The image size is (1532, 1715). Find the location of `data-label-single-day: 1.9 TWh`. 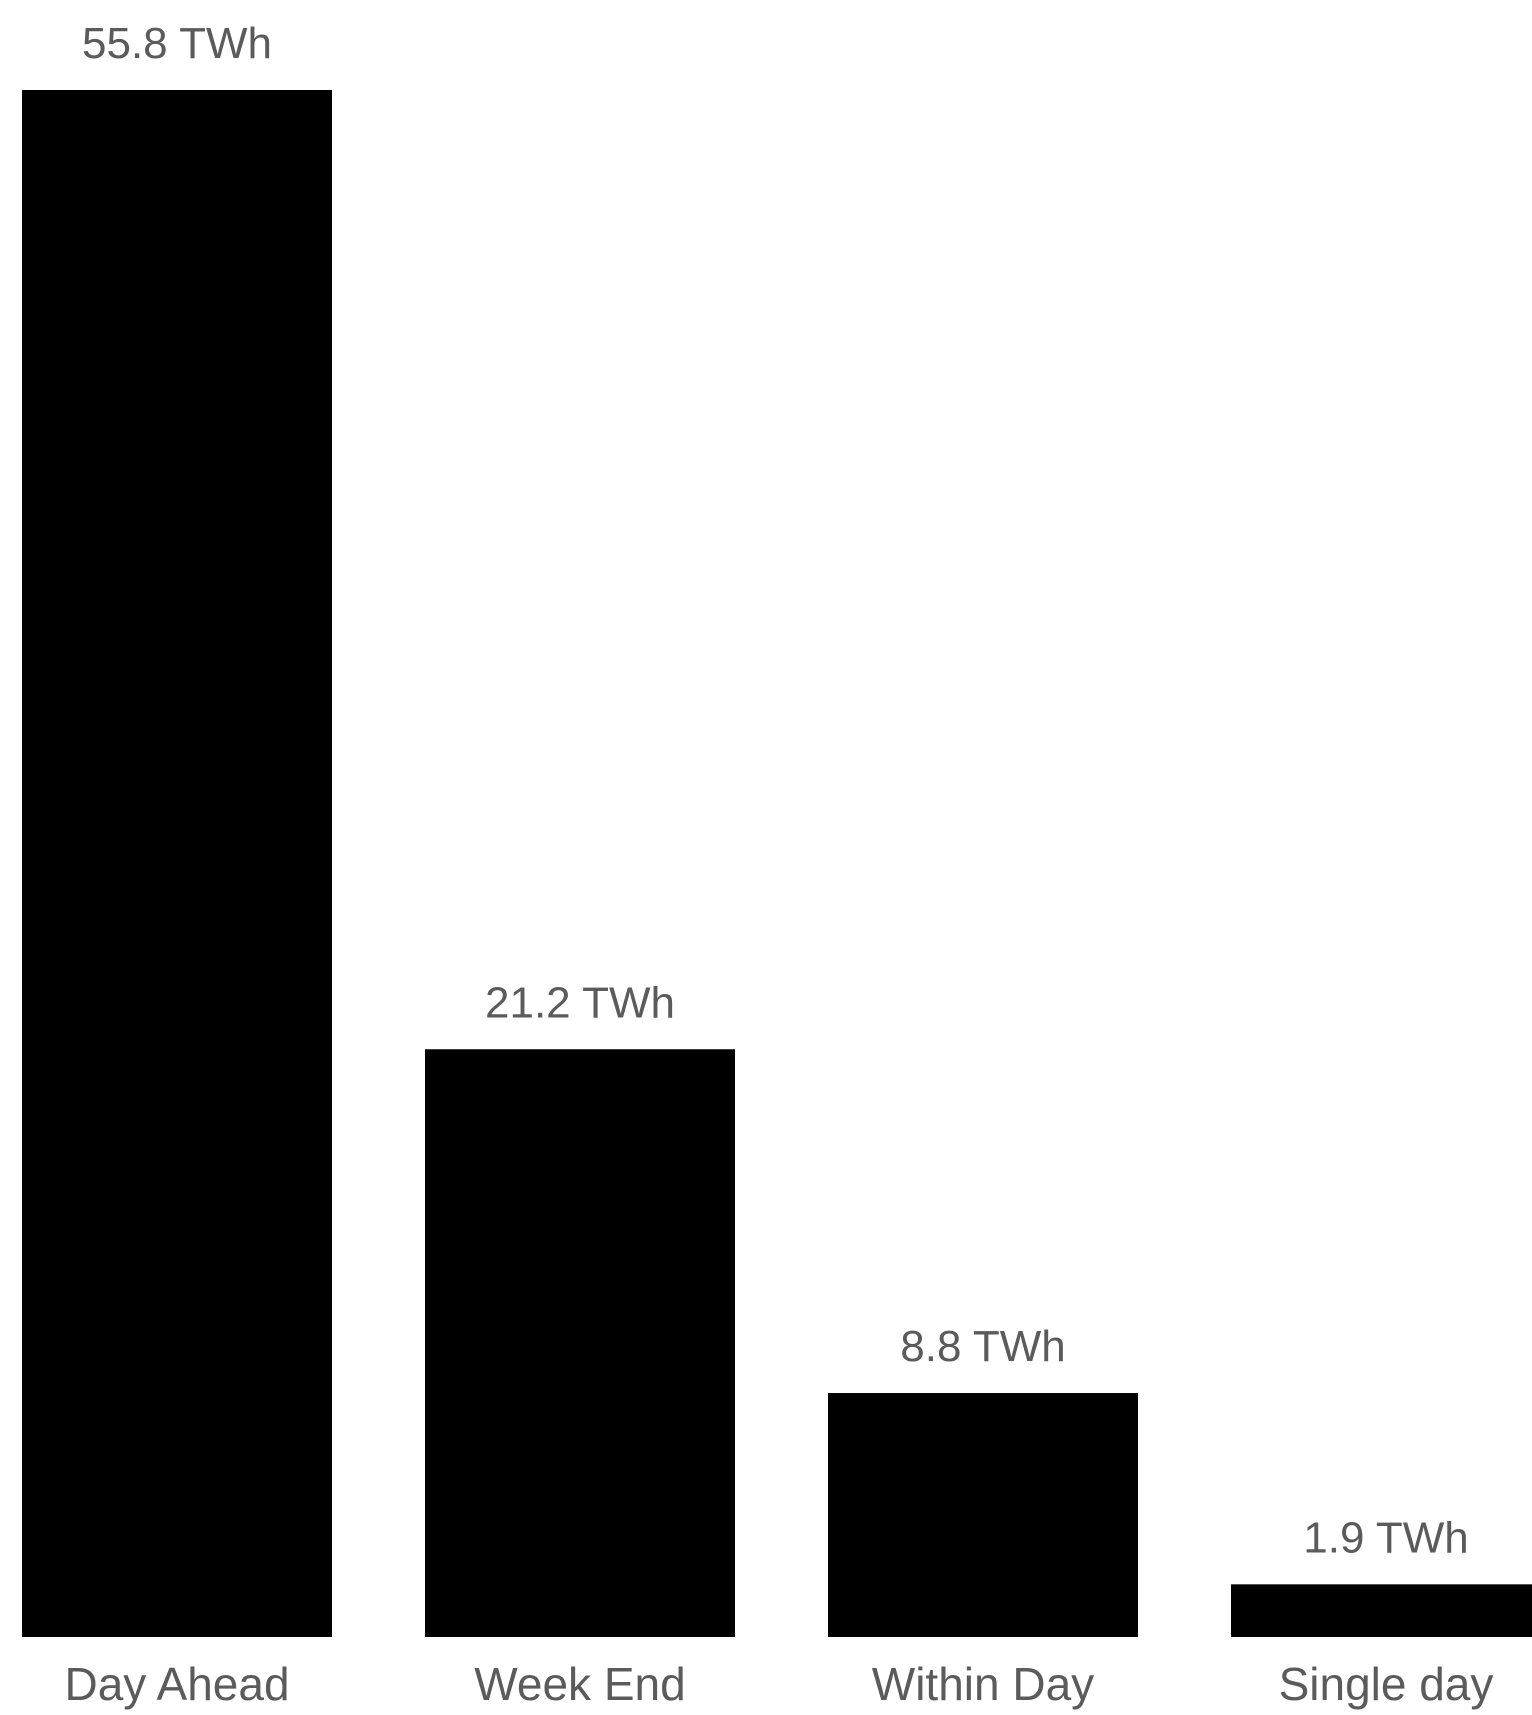

data-label-single-day: 1.9 TWh is located at coordinates (1385, 1537).